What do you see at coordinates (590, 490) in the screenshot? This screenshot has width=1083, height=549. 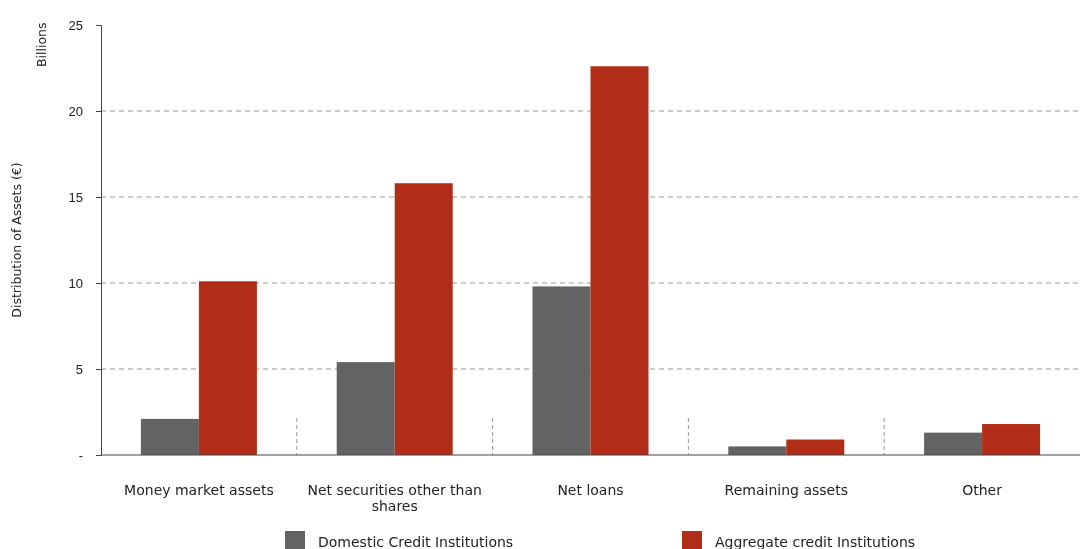 I see `x-tick-label: Net loans` at bounding box center [590, 490].